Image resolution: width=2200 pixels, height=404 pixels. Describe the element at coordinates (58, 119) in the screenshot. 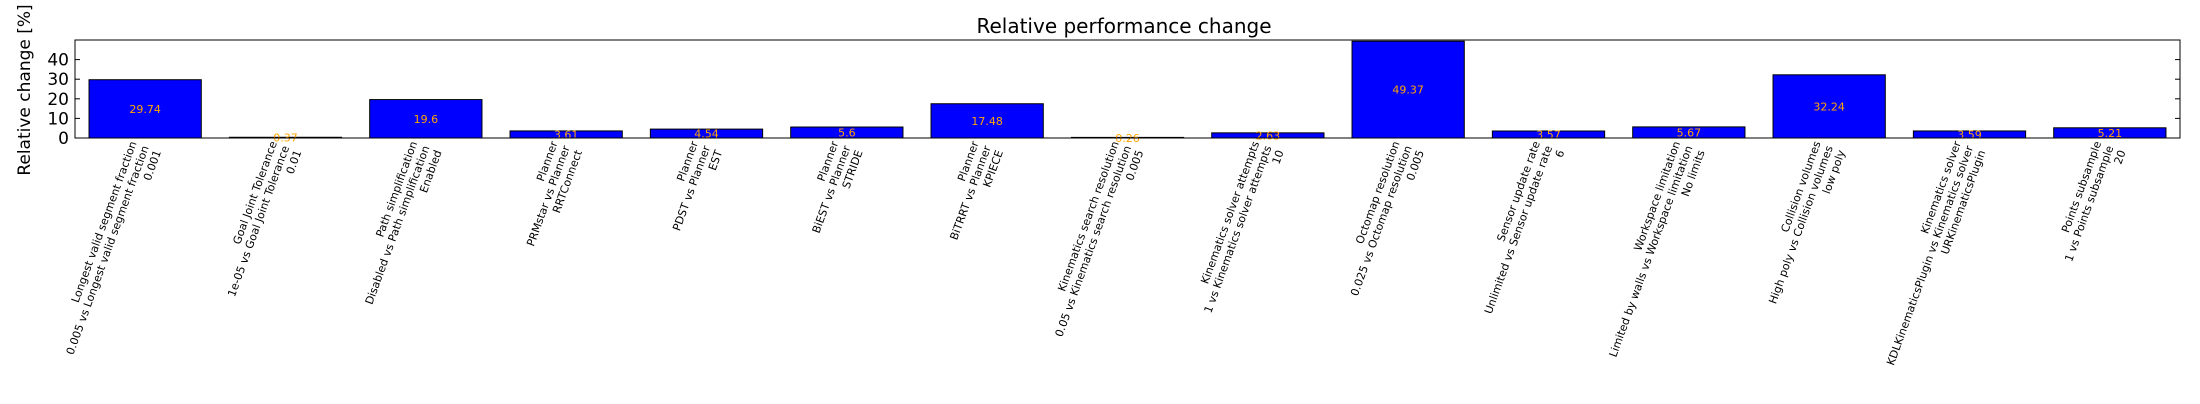

I see `y-tick-label: 10` at that location.